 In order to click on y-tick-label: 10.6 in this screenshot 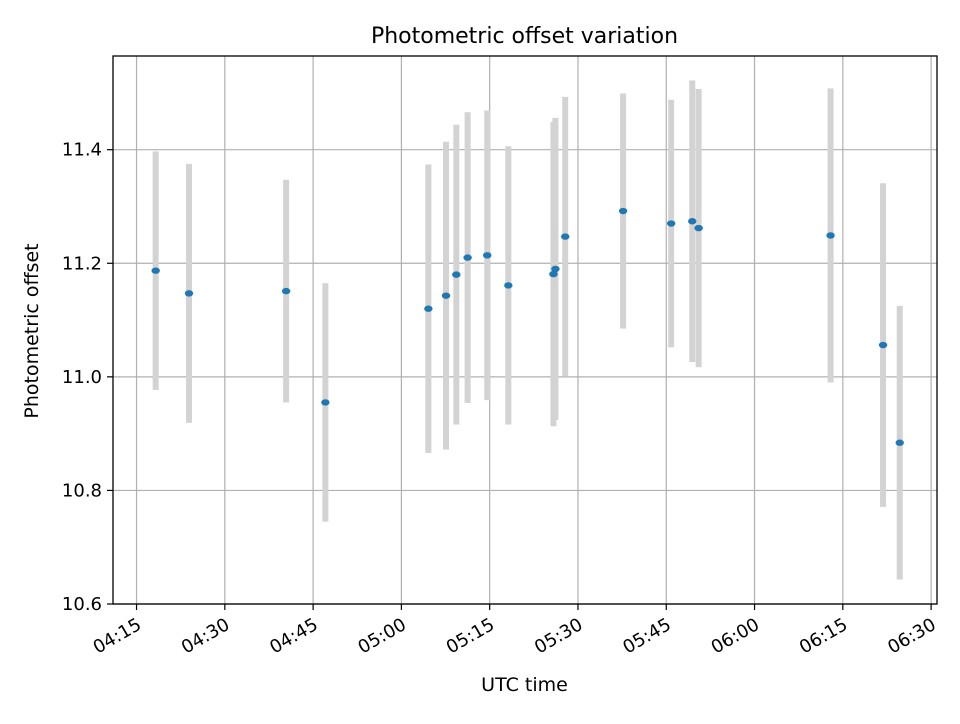, I will do `click(82, 604)`.